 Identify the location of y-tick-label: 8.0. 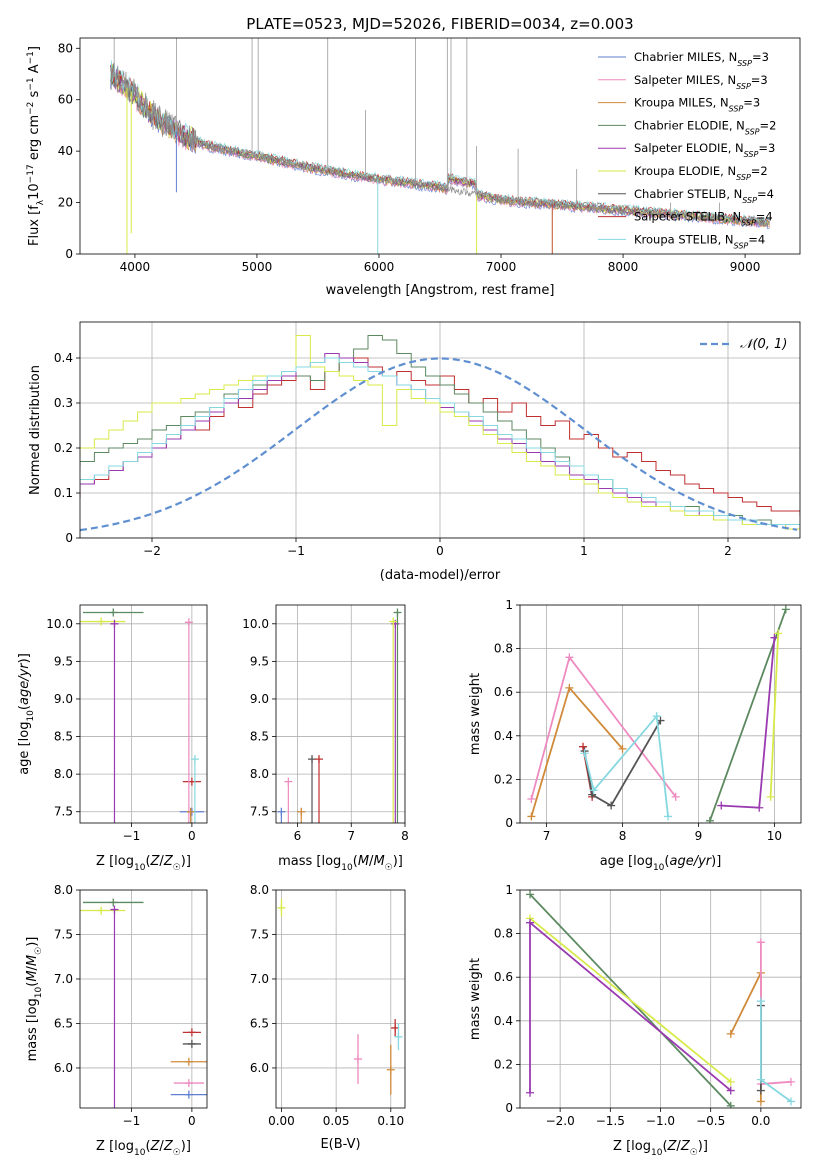
(63, 774).